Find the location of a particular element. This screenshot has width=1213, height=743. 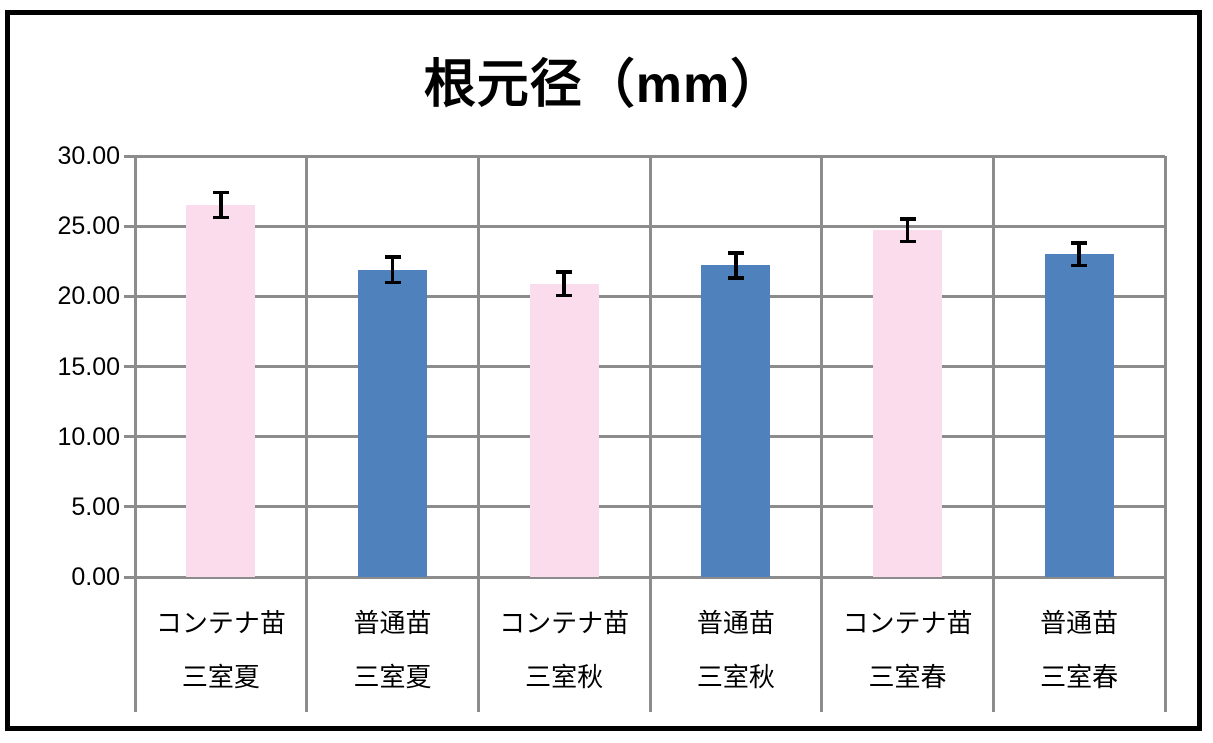

category-label: コンテナ苗 三室春 is located at coordinates (908, 636).